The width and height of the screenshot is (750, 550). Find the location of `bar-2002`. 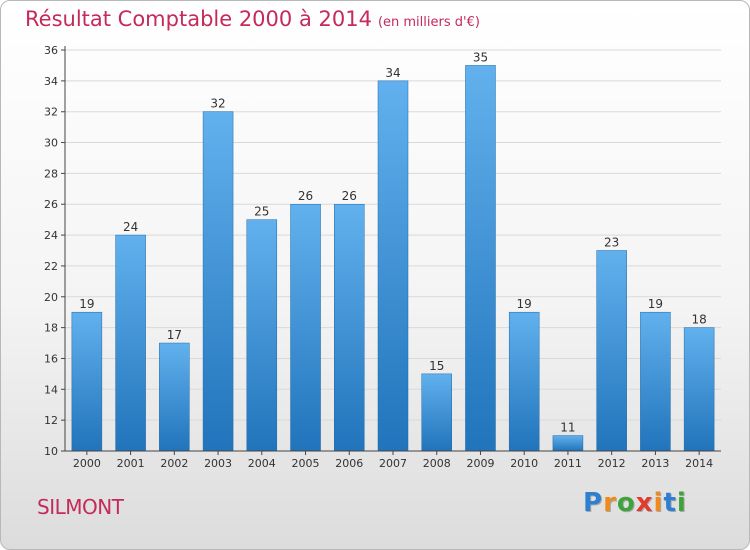

bar-2002 is located at coordinates (174, 397).